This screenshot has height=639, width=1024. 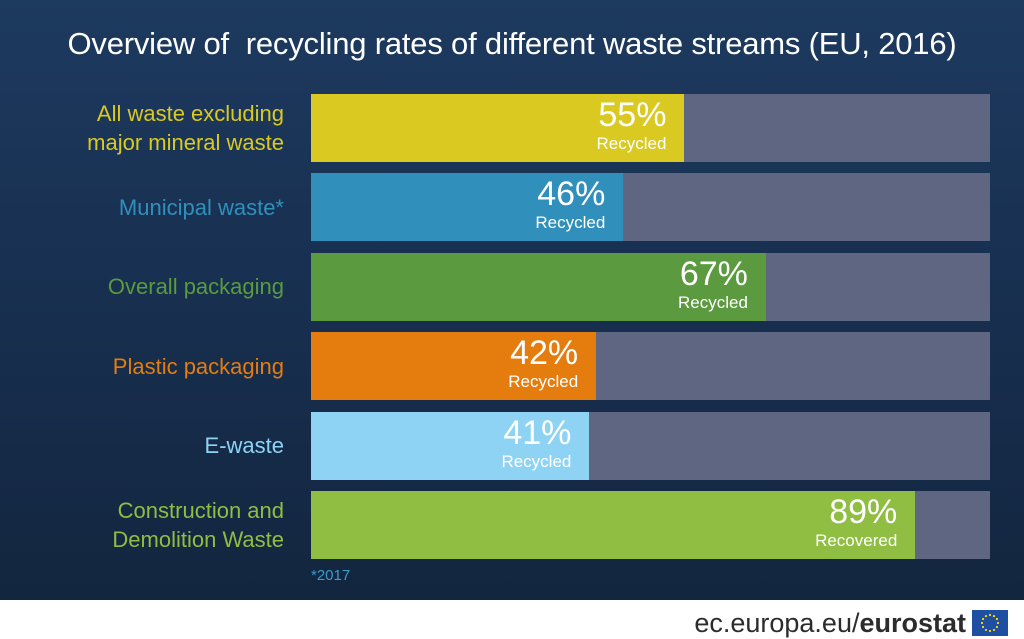 I want to click on bar: 55% Recycled, so click(x=498, y=128).